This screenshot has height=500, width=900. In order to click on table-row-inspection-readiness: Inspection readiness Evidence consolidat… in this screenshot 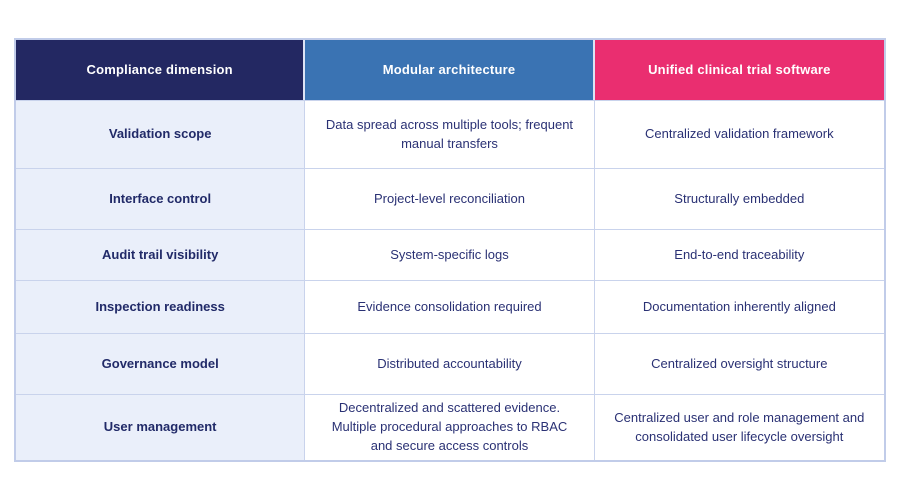, I will do `click(450, 306)`.